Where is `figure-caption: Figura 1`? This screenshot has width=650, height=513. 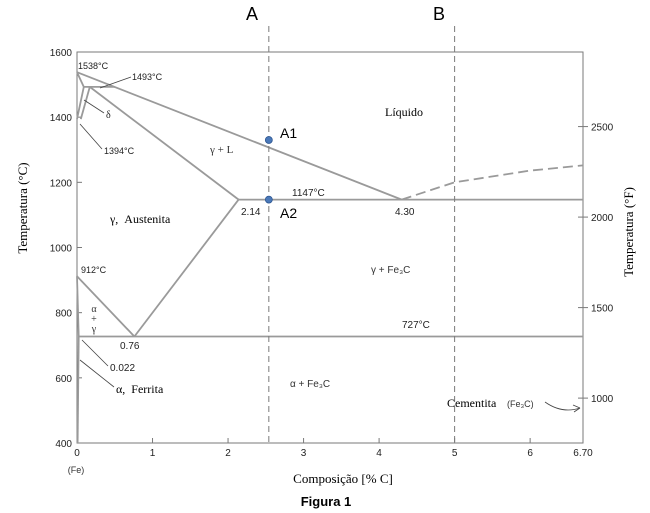
figure-caption: Figura 1 is located at coordinates (326, 501).